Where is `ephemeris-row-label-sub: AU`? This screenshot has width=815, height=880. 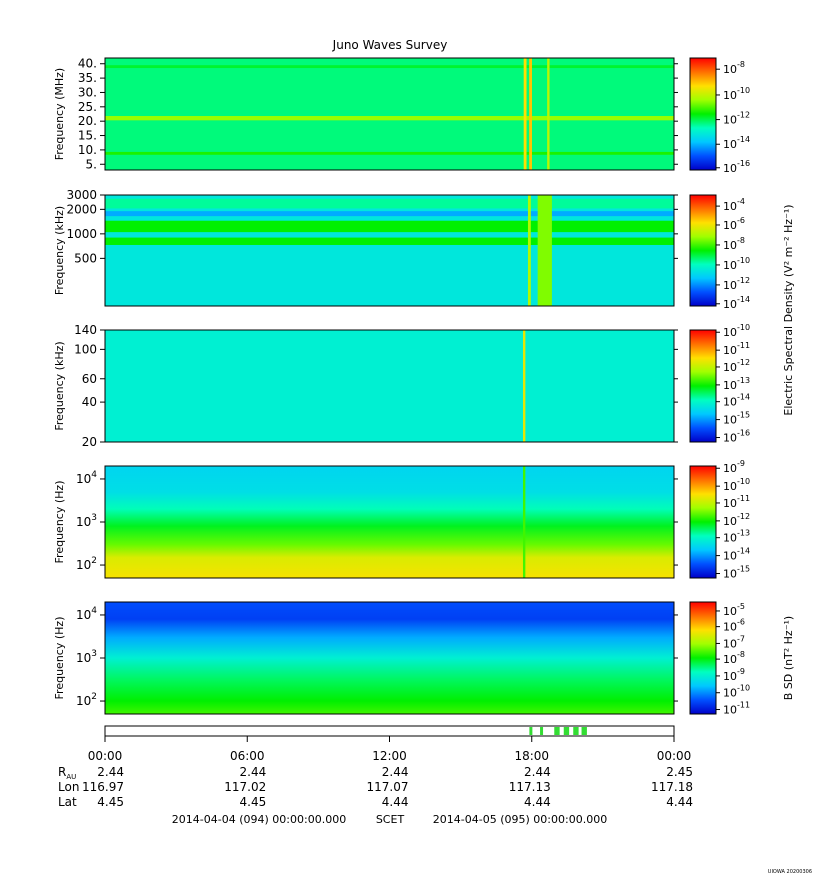 ephemeris-row-label-sub: AU is located at coordinates (71, 777).